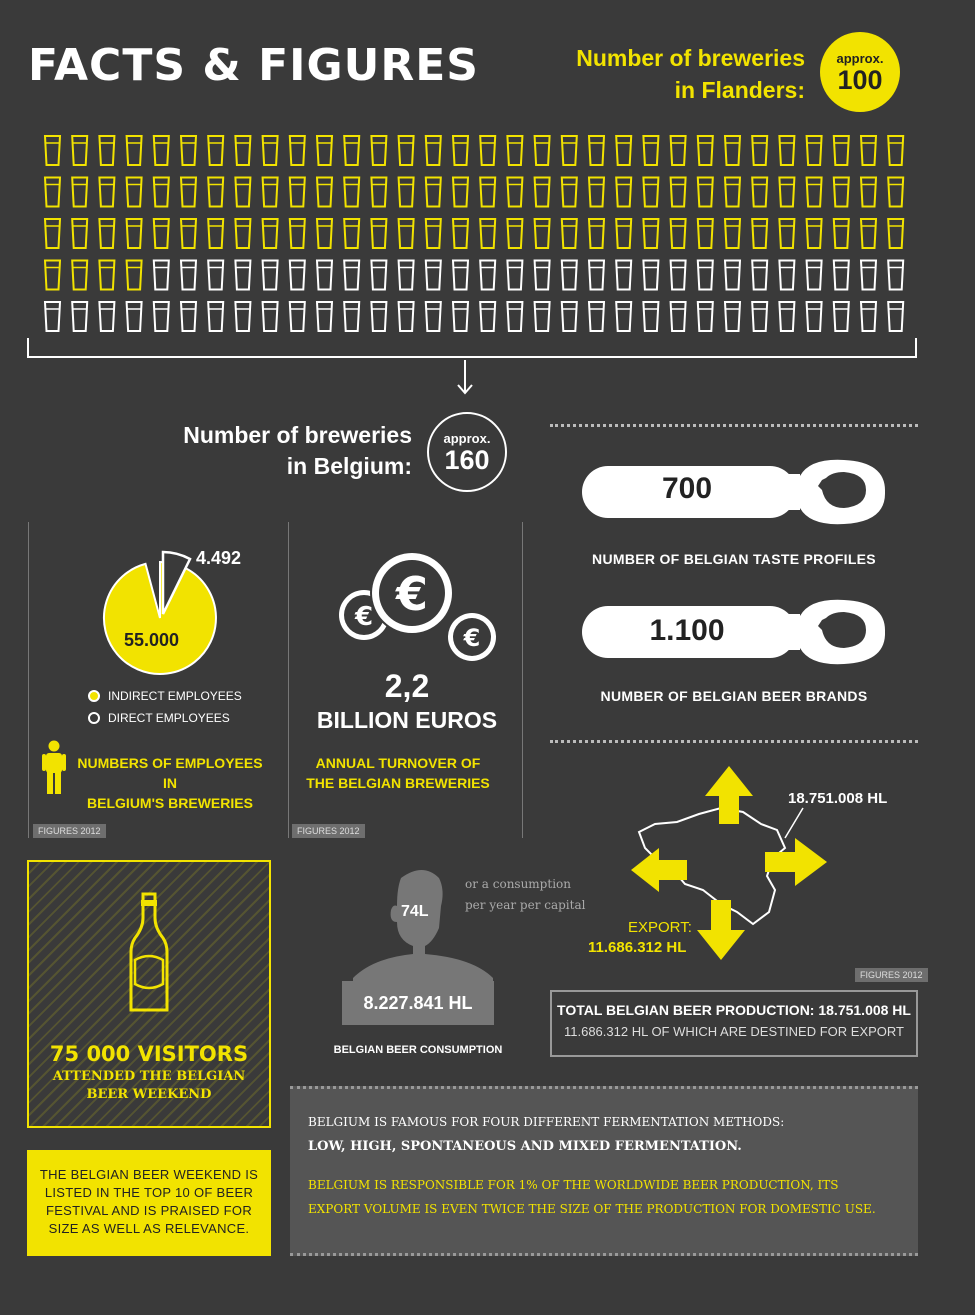 The image size is (975, 1315). What do you see at coordinates (860, 72) in the screenshot?
I see `flanders-count-badge: approx. 100` at bounding box center [860, 72].